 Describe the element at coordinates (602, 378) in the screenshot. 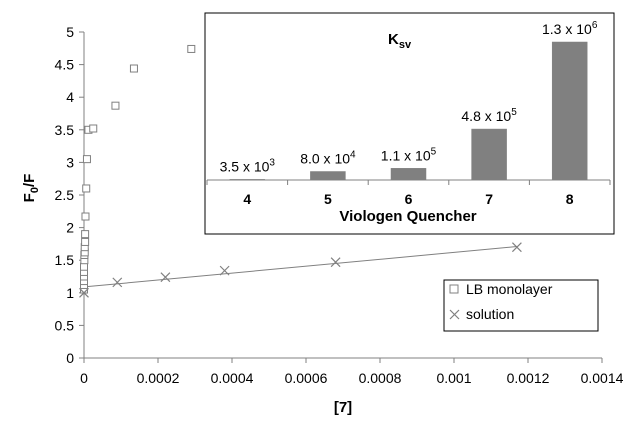

I see `x-tick-label: 0.0014` at that location.